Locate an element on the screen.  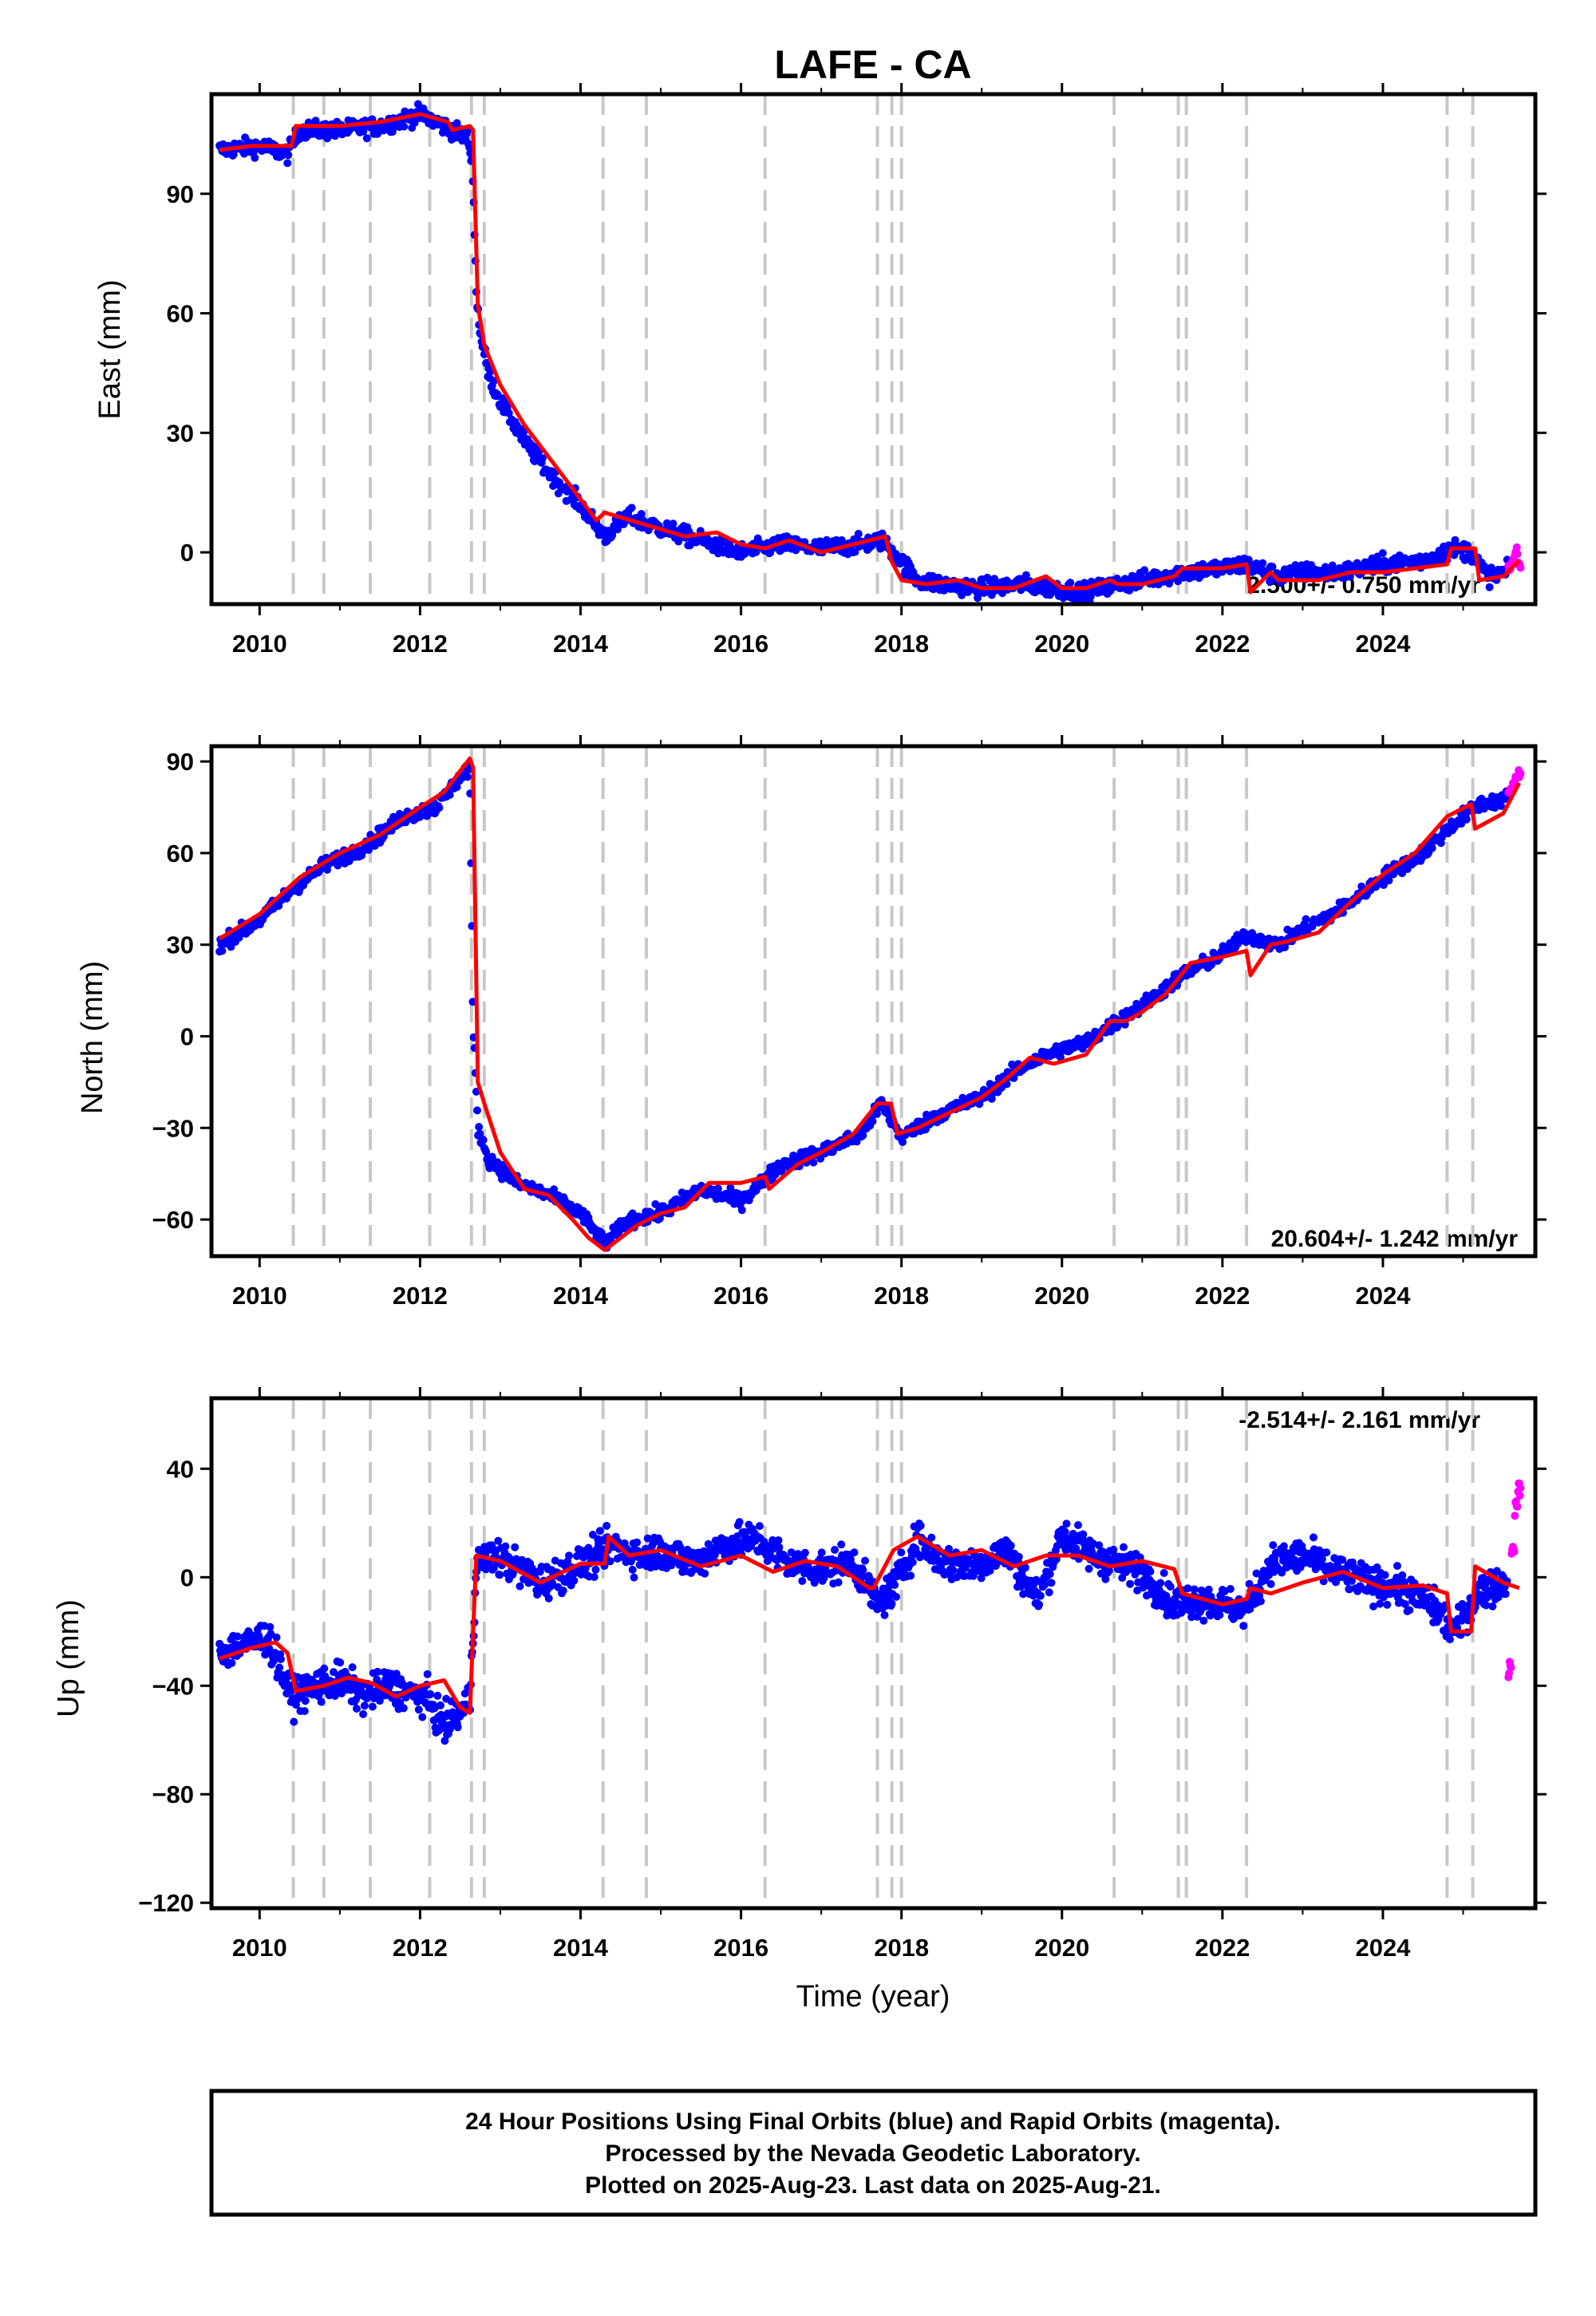
y-axis-label-up: Up (mm) is located at coordinates (68, 1658).